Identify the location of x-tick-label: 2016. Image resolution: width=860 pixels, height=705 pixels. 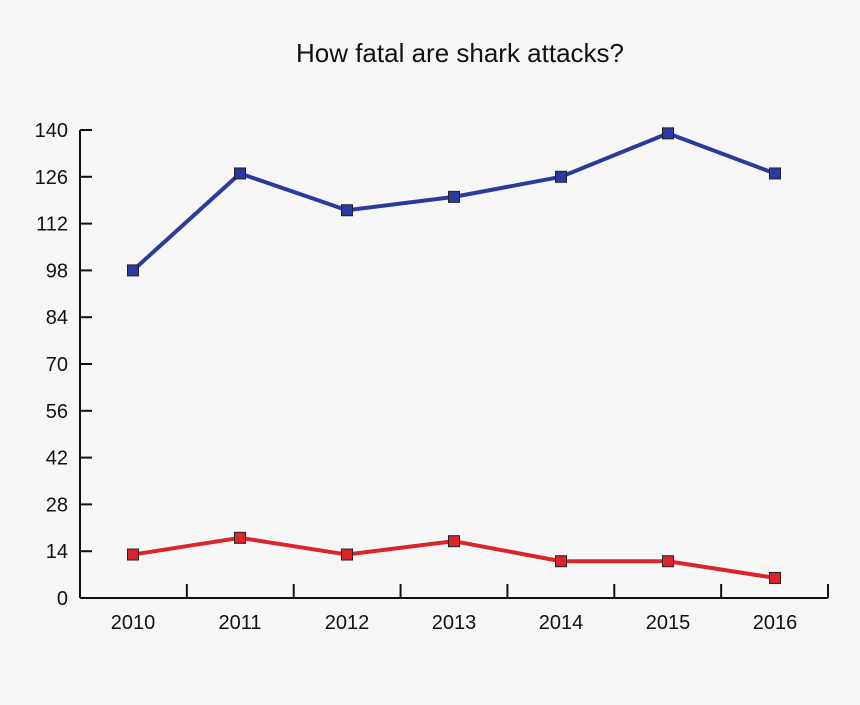
(775, 623).